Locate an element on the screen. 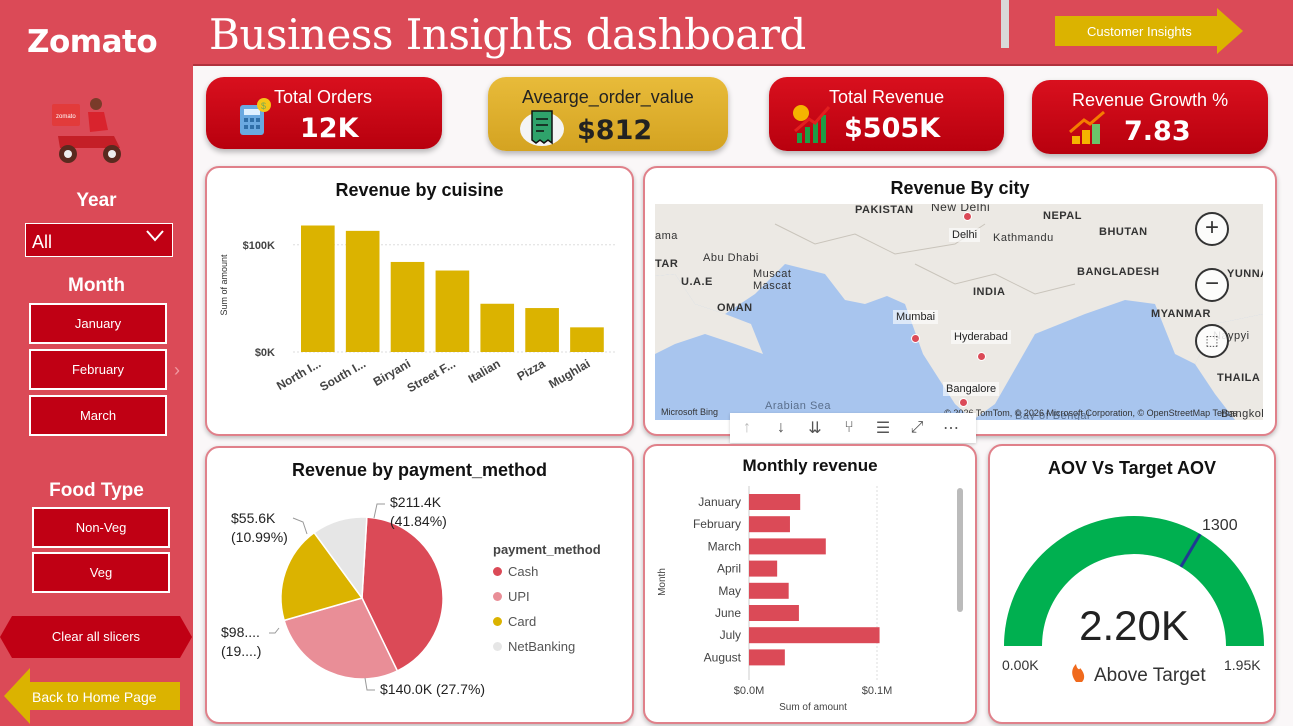 The image size is (1293, 726). food-slicer-non-veg: Non-Veg is located at coordinates (101, 527).